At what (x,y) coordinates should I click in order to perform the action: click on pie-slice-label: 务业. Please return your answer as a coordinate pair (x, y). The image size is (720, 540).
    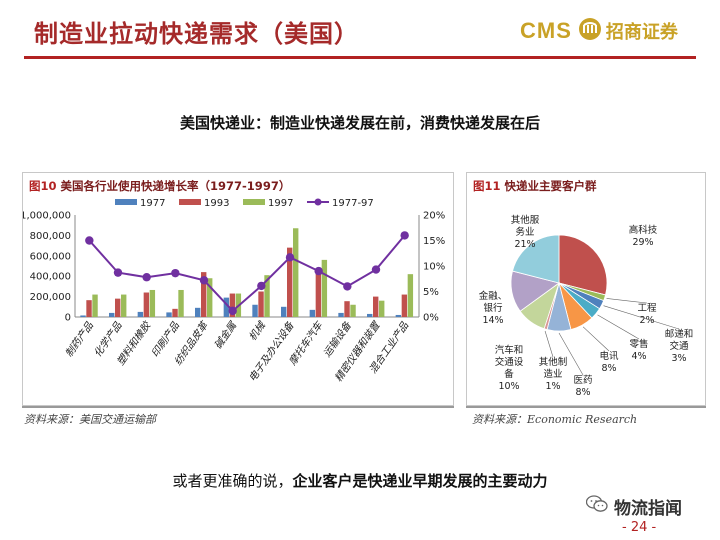
    Looking at the image, I should click on (524, 232).